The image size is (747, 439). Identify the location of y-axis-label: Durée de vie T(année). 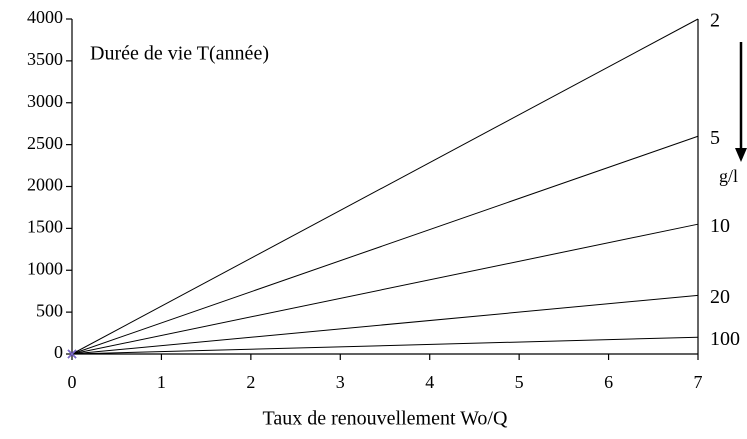
(179, 54).